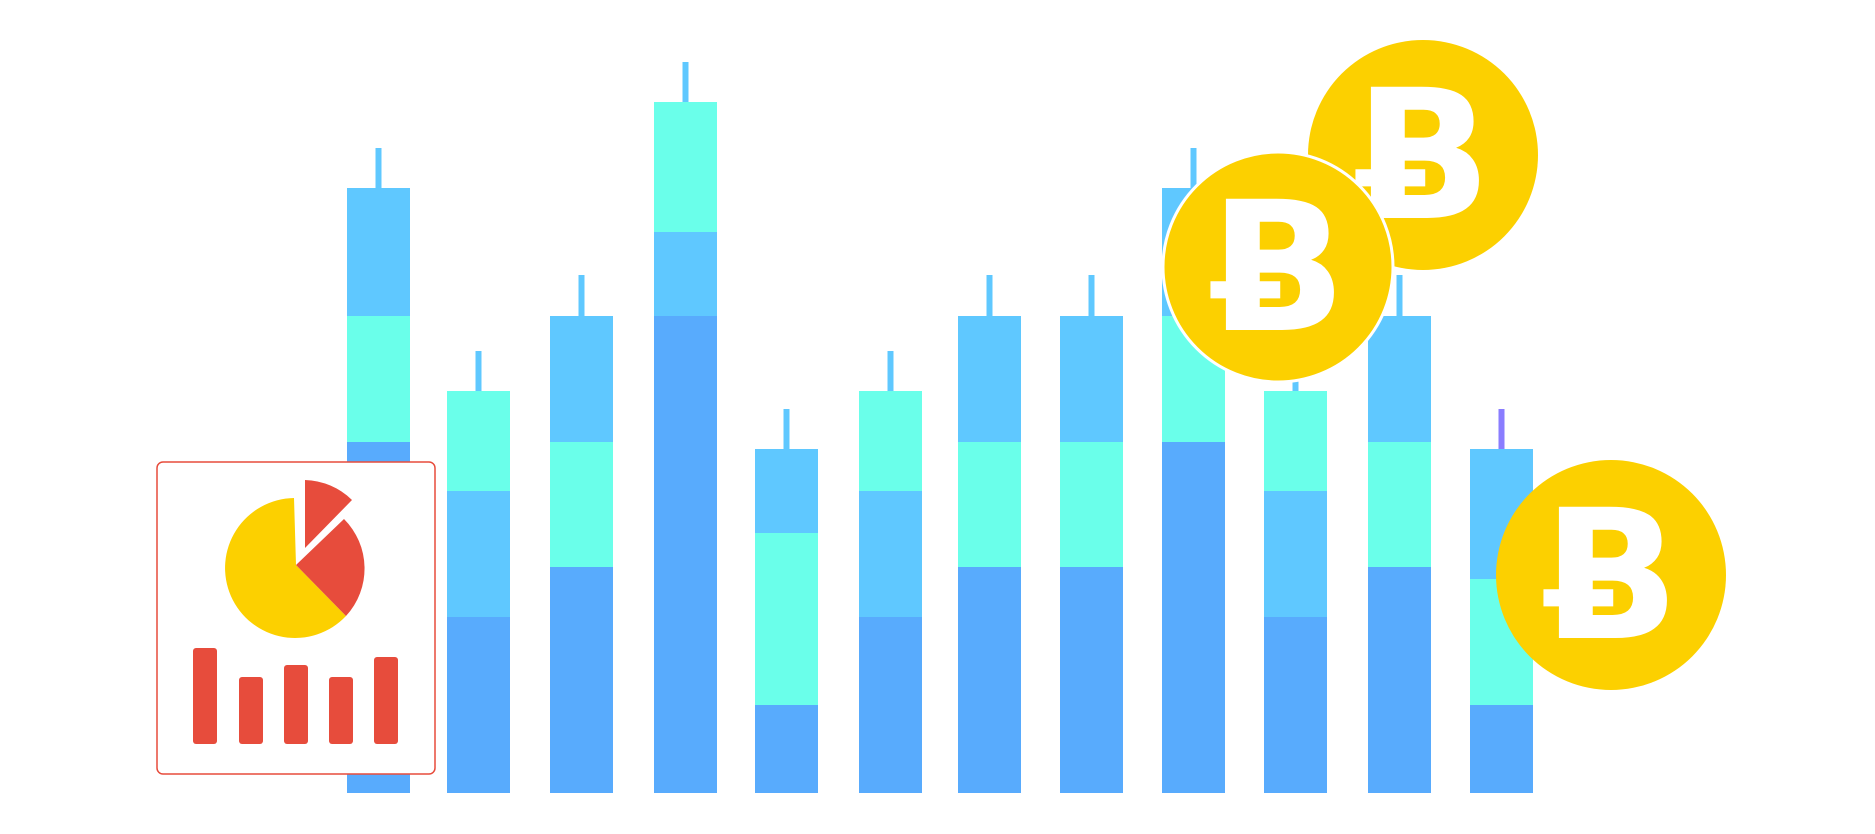  What do you see at coordinates (330, 567) in the screenshot?
I see `pie-slice-red-right` at bounding box center [330, 567].